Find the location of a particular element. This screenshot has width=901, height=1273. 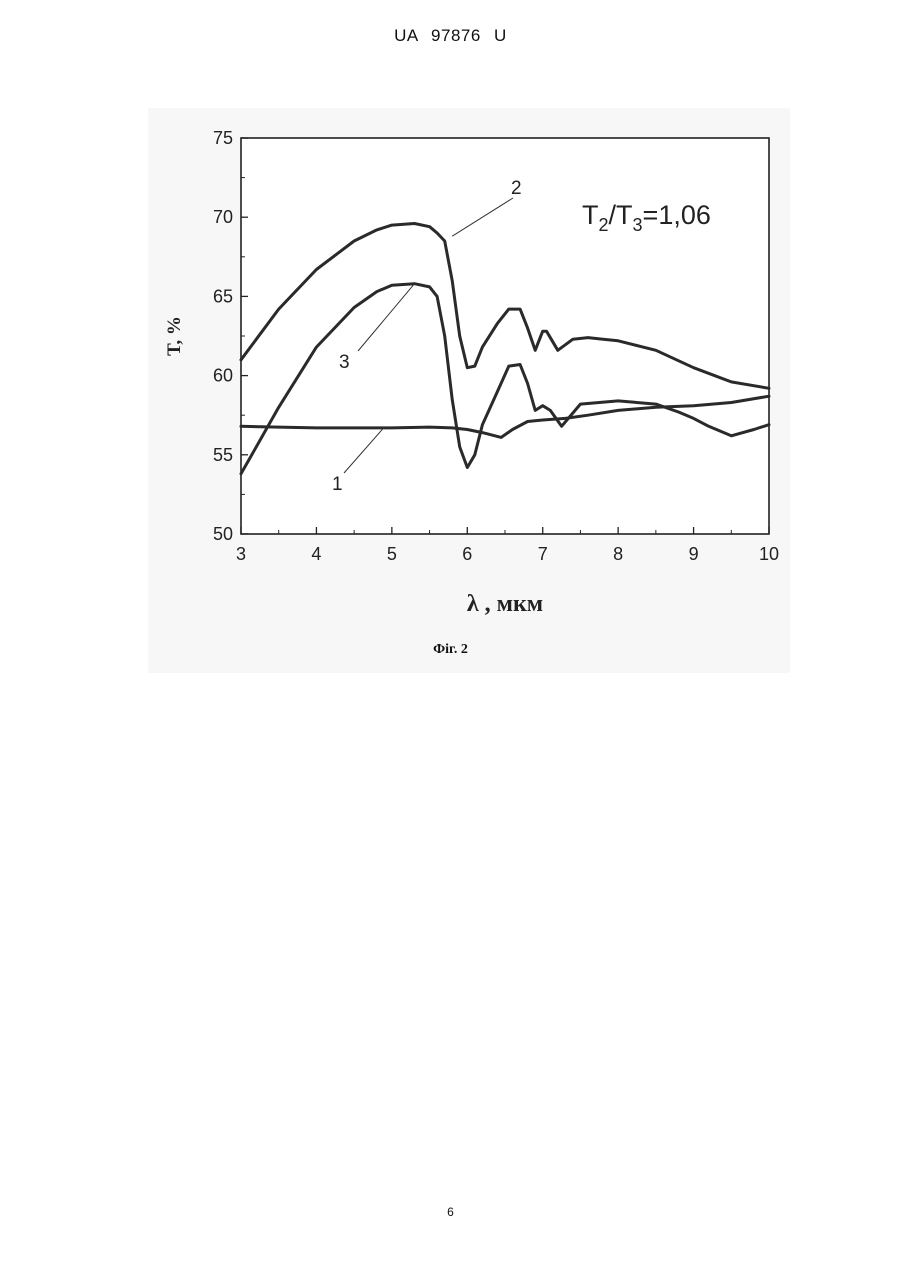

y-tick-label: 70 is located at coordinates (223, 217).